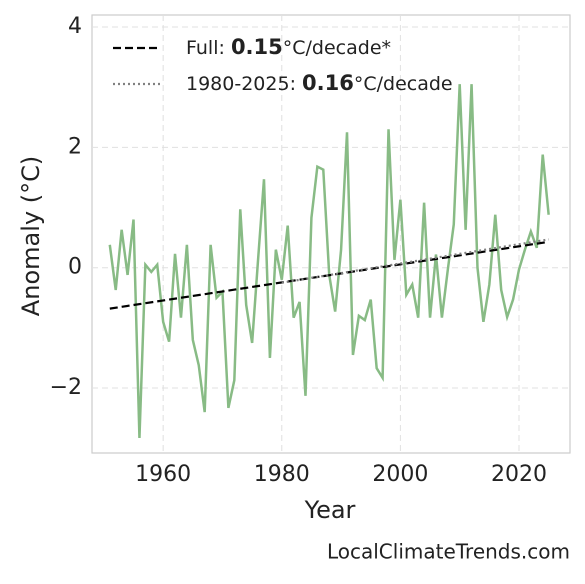  Describe the element at coordinates (403, 84) in the screenshot. I see `legend-label-part: °C/decade` at that location.